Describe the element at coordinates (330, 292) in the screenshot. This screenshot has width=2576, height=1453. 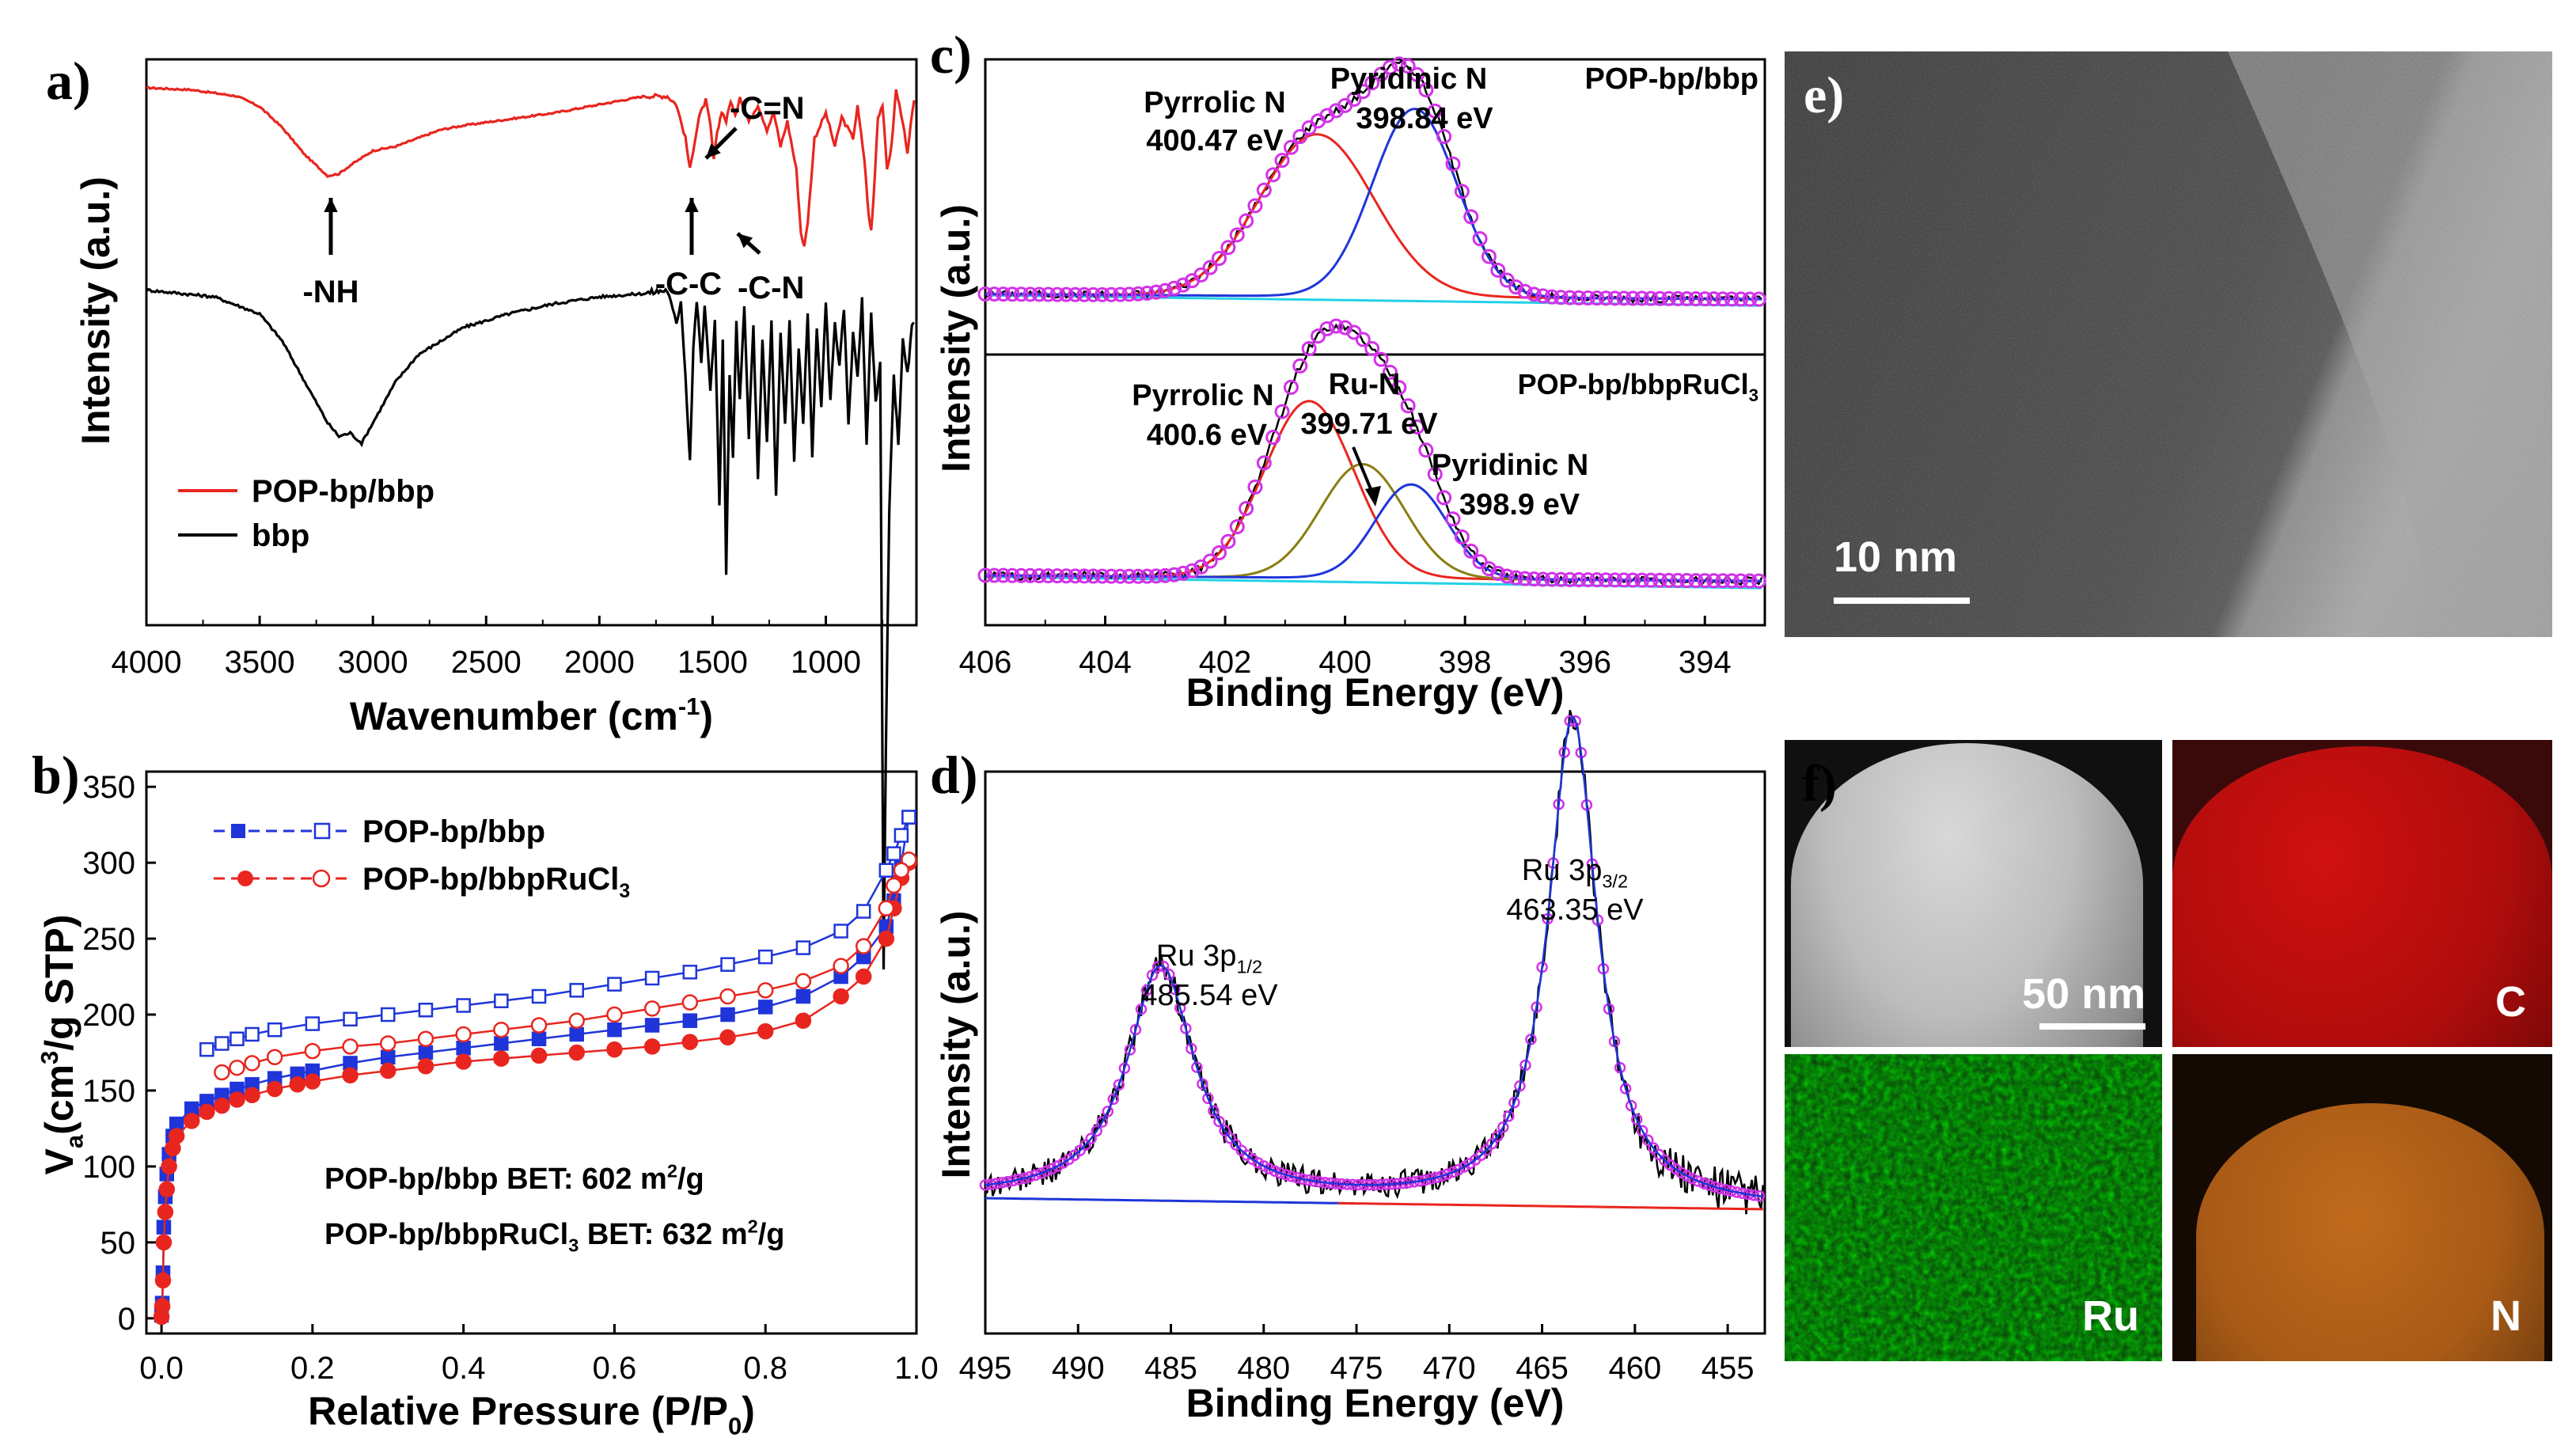
I see `panel-a-annot-nh: -NH` at that location.